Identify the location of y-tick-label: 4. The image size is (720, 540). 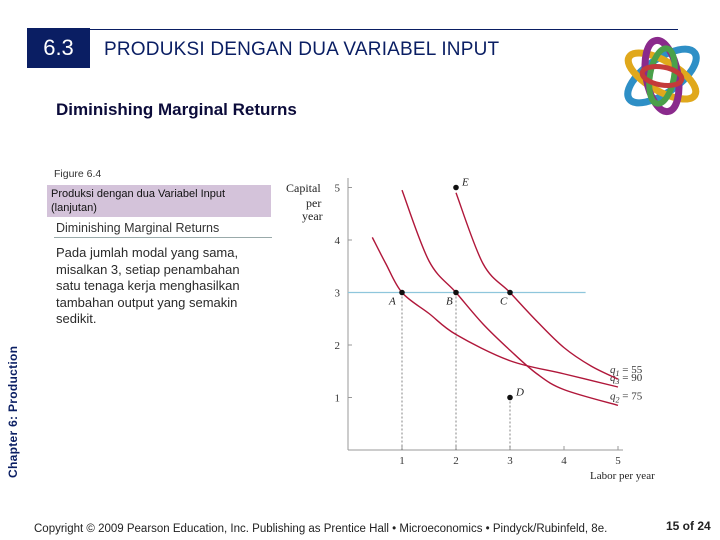
(338, 241).